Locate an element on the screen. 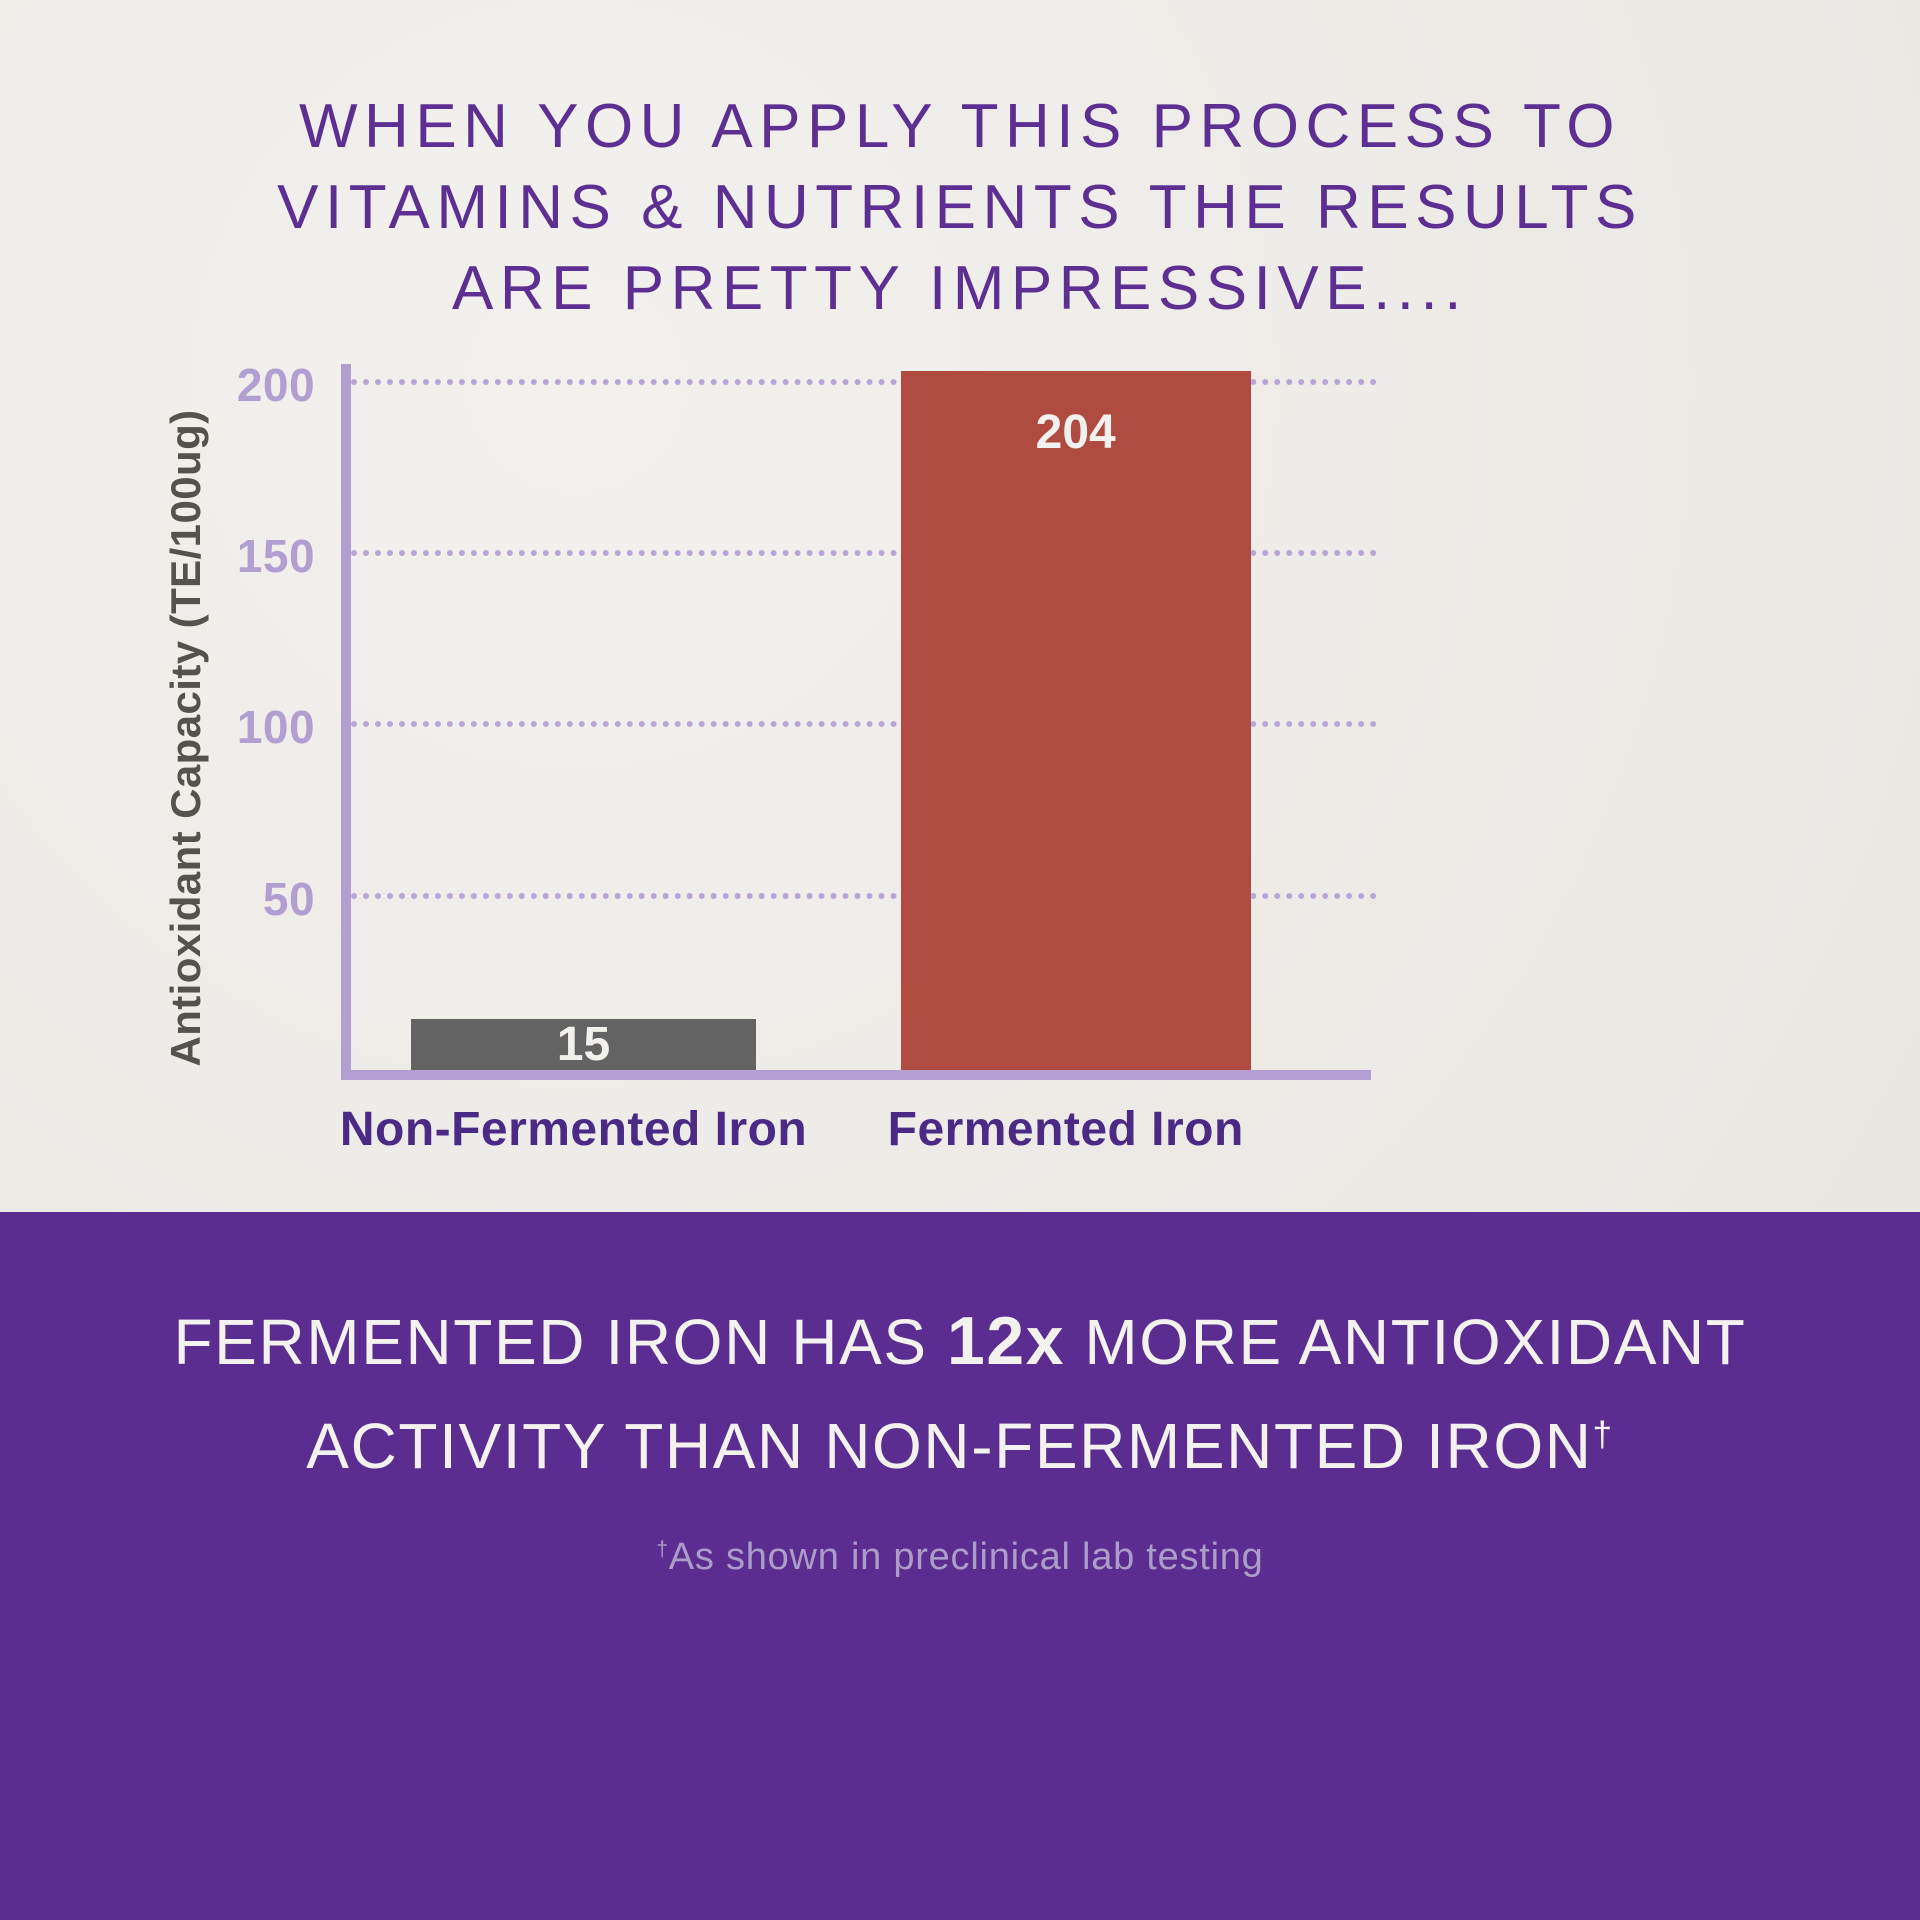 The height and width of the screenshot is (1920, 1920). x-category-label-non-fermented-iron: Non-Fermented Iron is located at coordinates (573, 1129).